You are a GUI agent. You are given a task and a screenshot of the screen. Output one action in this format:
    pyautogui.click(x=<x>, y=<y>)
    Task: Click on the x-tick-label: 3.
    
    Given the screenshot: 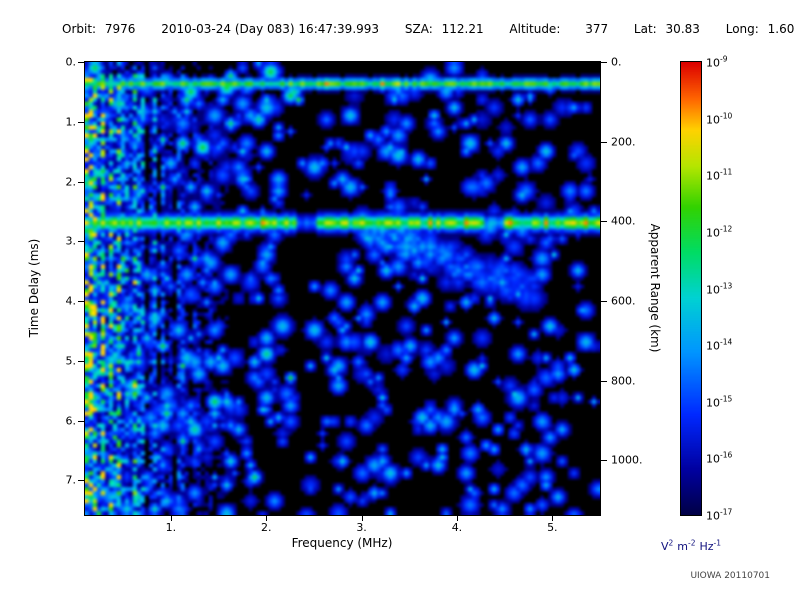 What is the action you would take?
    pyautogui.click(x=361, y=527)
    